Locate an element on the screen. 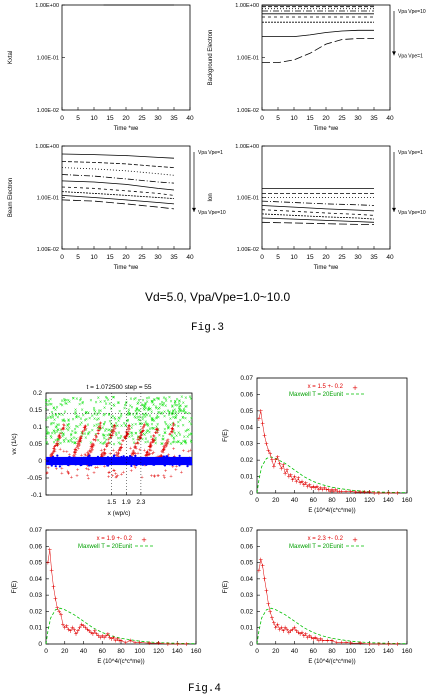 Image resolution: width=443 pixels, height=698 pixels. fig3-x-tick-label: 30 is located at coordinates (158, 257).